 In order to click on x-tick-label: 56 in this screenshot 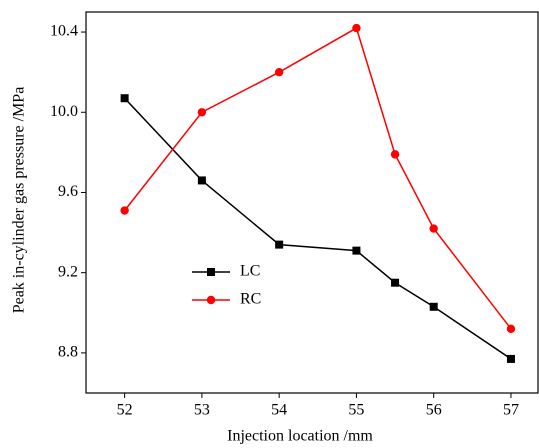, I will do `click(434, 410)`.